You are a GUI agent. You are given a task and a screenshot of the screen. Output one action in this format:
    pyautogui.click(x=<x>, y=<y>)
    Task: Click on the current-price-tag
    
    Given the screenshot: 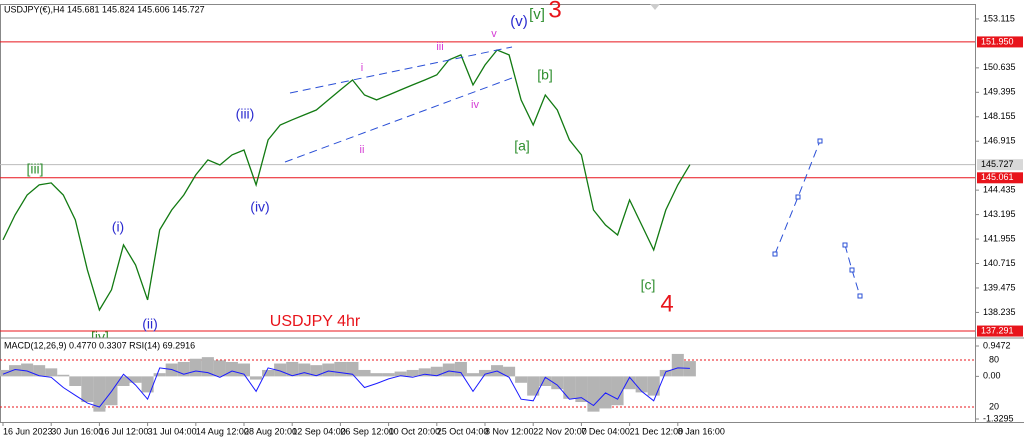 What is the action you would take?
    pyautogui.click(x=1000, y=165)
    